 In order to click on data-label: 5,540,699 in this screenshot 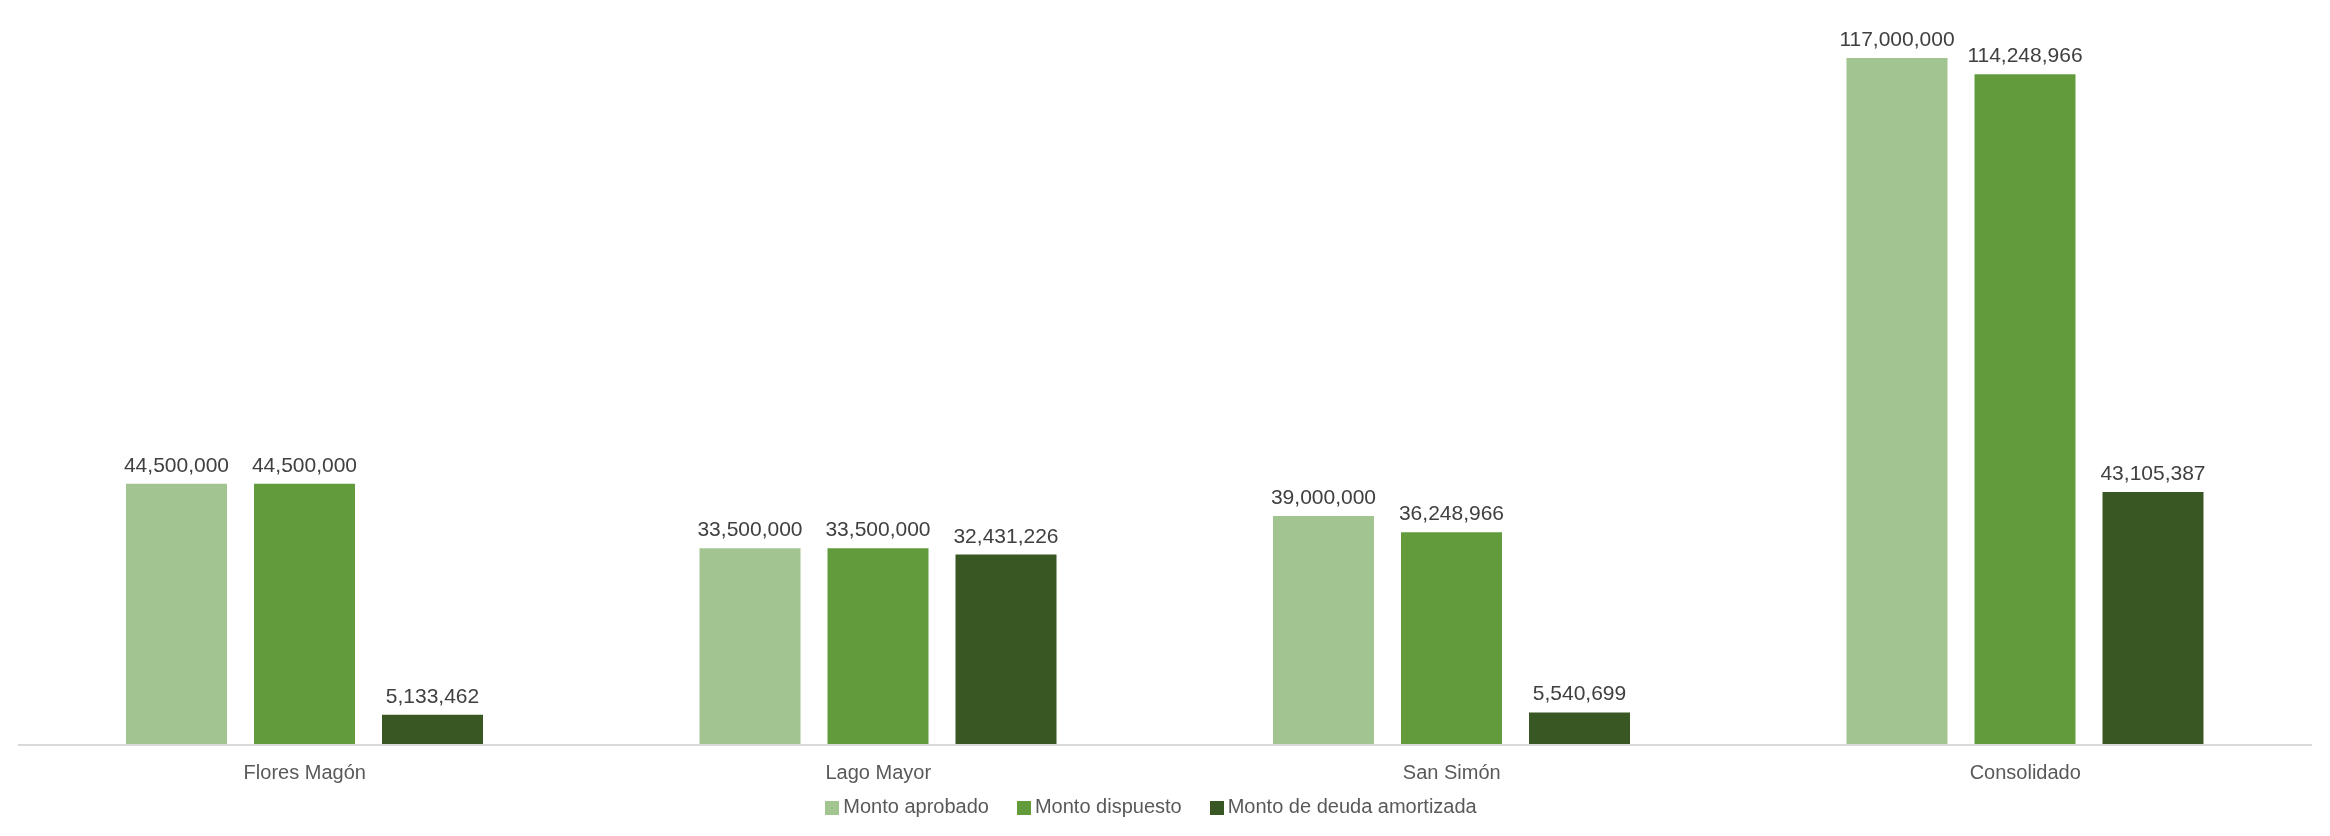, I will do `click(1579, 693)`.